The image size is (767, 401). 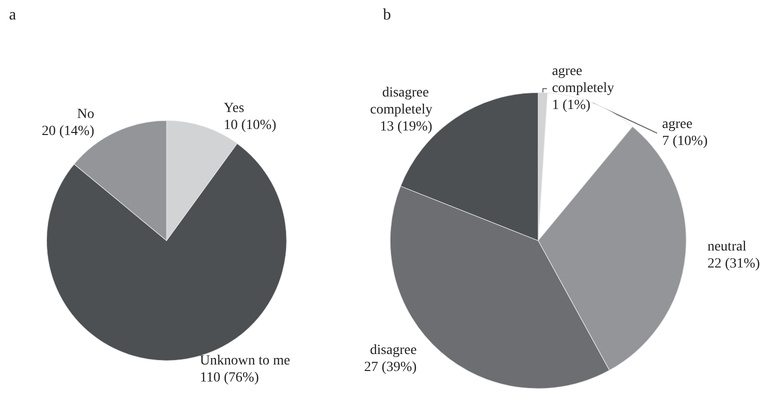 What do you see at coordinates (733, 264) in the screenshot?
I see `data-label: 22 (31%)` at bounding box center [733, 264].